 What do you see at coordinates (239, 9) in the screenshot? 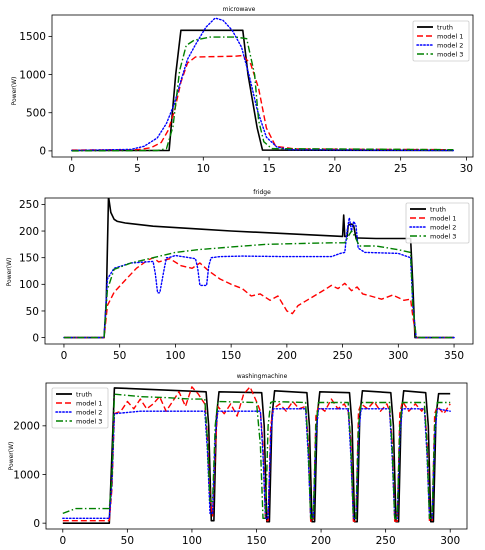
I see `title-microwave: microwave` at bounding box center [239, 9].